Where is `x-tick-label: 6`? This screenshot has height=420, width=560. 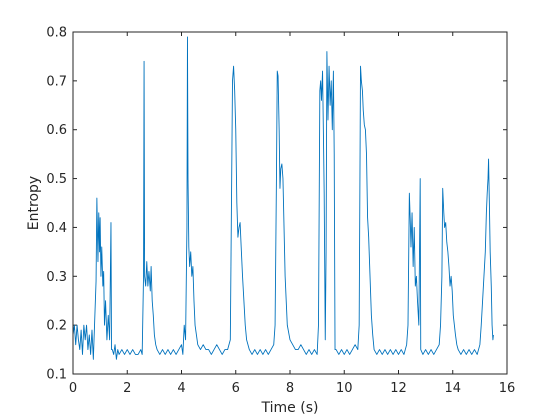
x-tick-label: 6 is located at coordinates (236, 388).